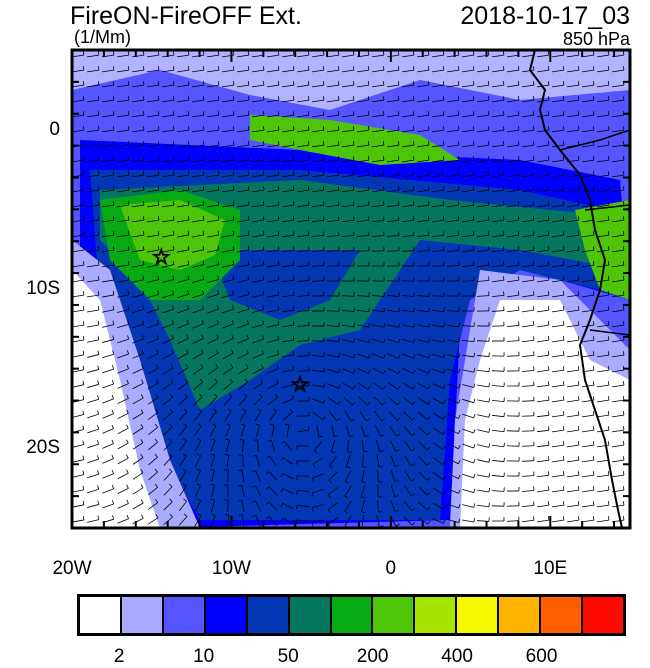 The image size is (650, 668). Describe the element at coordinates (119, 657) in the screenshot. I see `colorbar-label: 2` at that location.